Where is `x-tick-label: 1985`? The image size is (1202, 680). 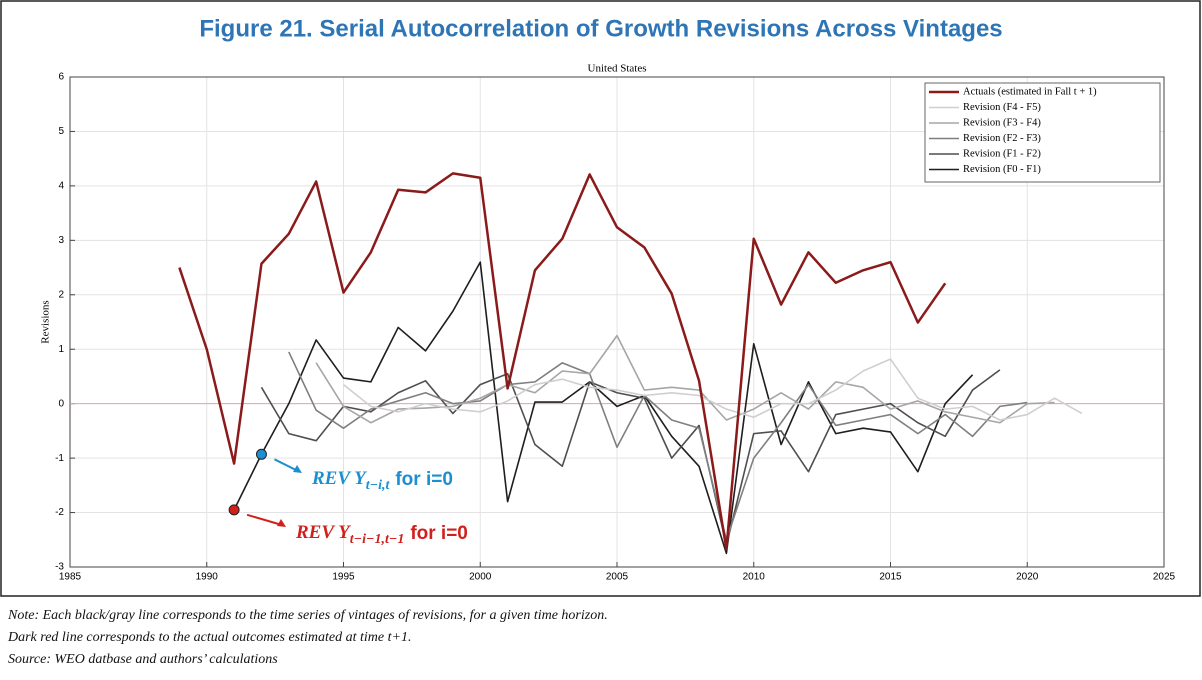 x-tick-label: 1985 is located at coordinates (70, 577).